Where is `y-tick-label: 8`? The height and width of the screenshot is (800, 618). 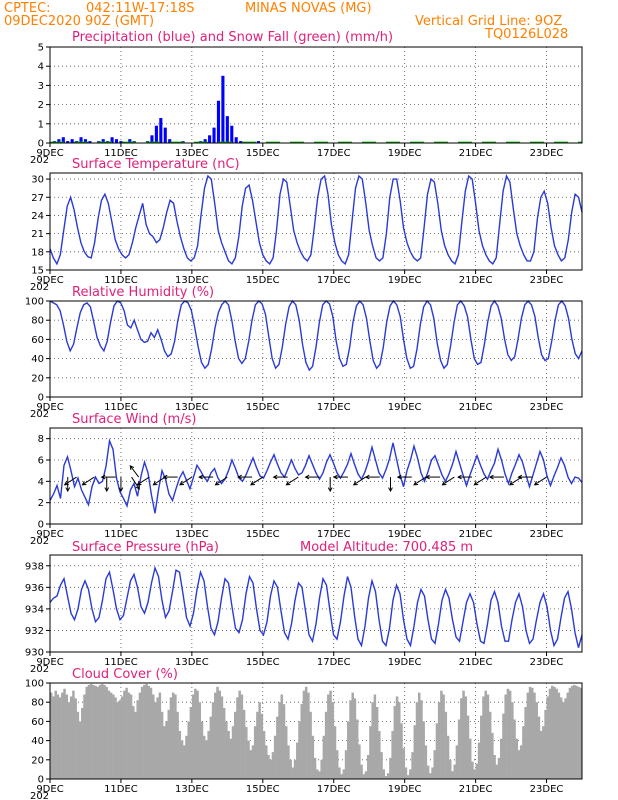 y-tick-label: 8 is located at coordinates (41, 439).